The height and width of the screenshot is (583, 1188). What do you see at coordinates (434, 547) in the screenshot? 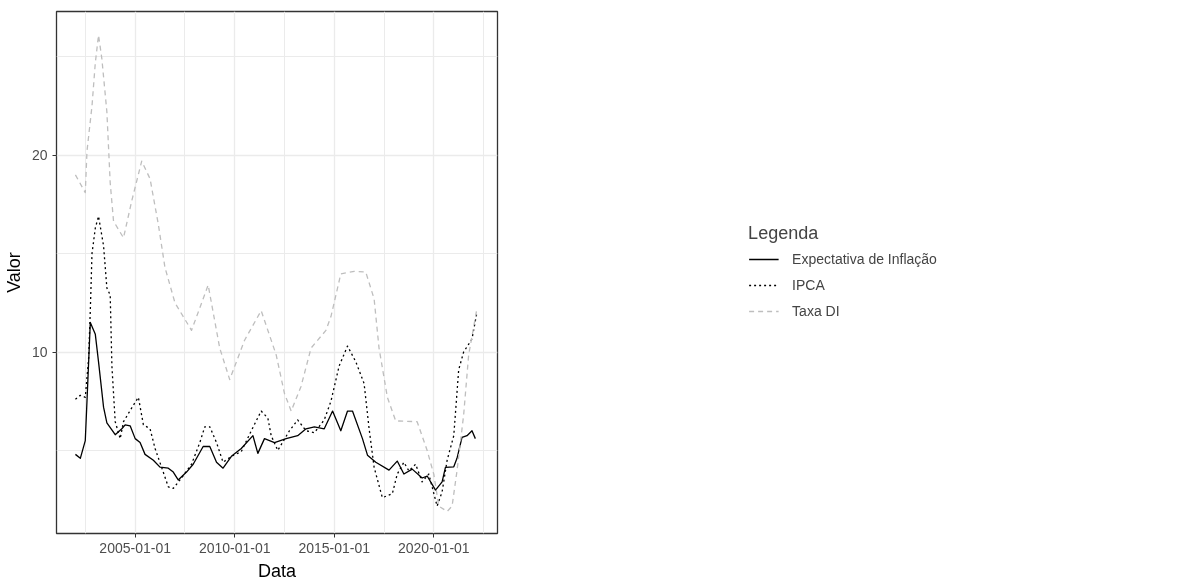
I see `x-tick-label: 2020-01-01` at bounding box center [434, 547].